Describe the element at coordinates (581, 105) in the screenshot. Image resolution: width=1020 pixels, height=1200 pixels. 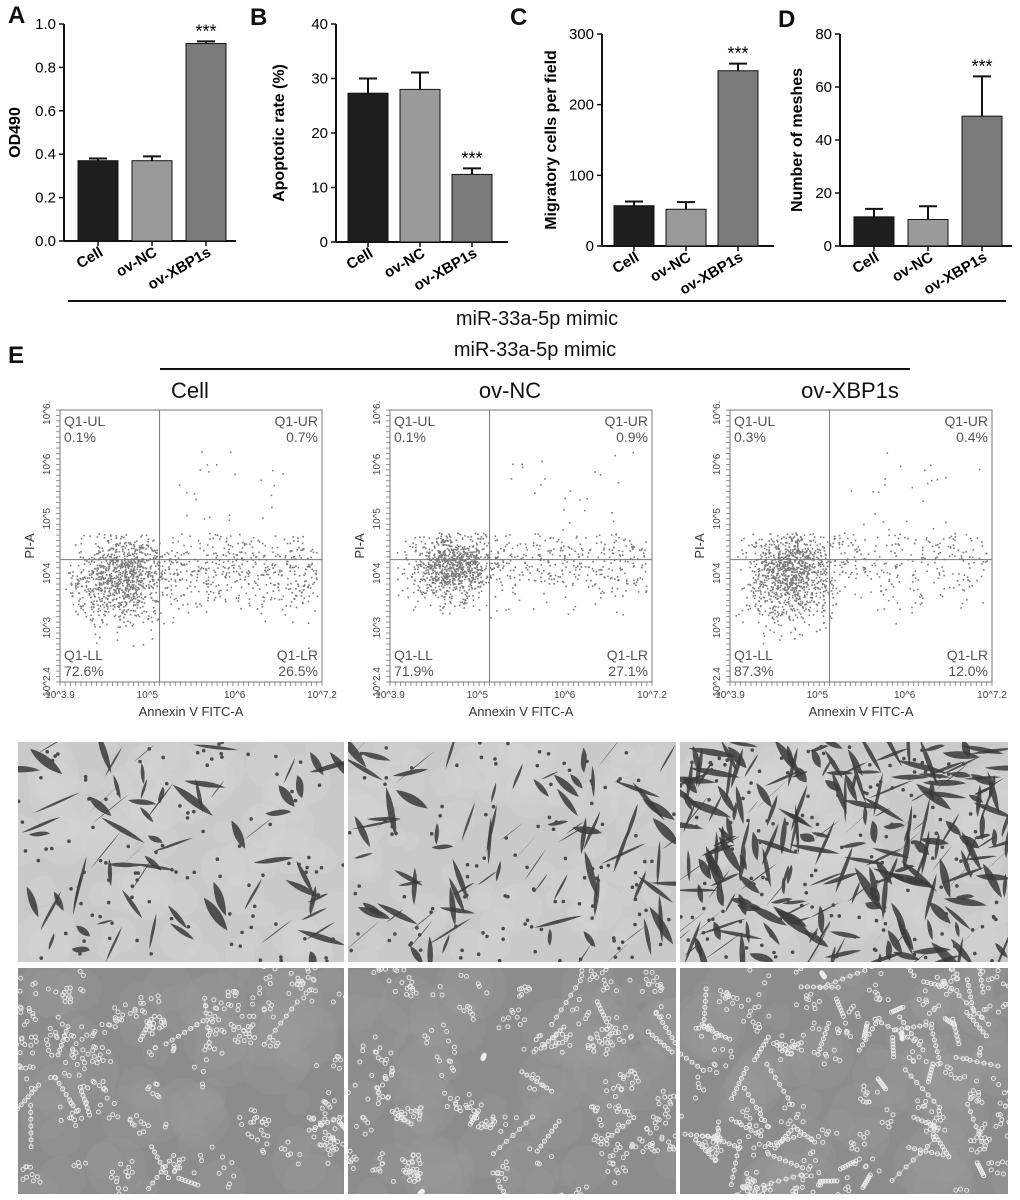
I see `y-tick-label: 200` at that location.